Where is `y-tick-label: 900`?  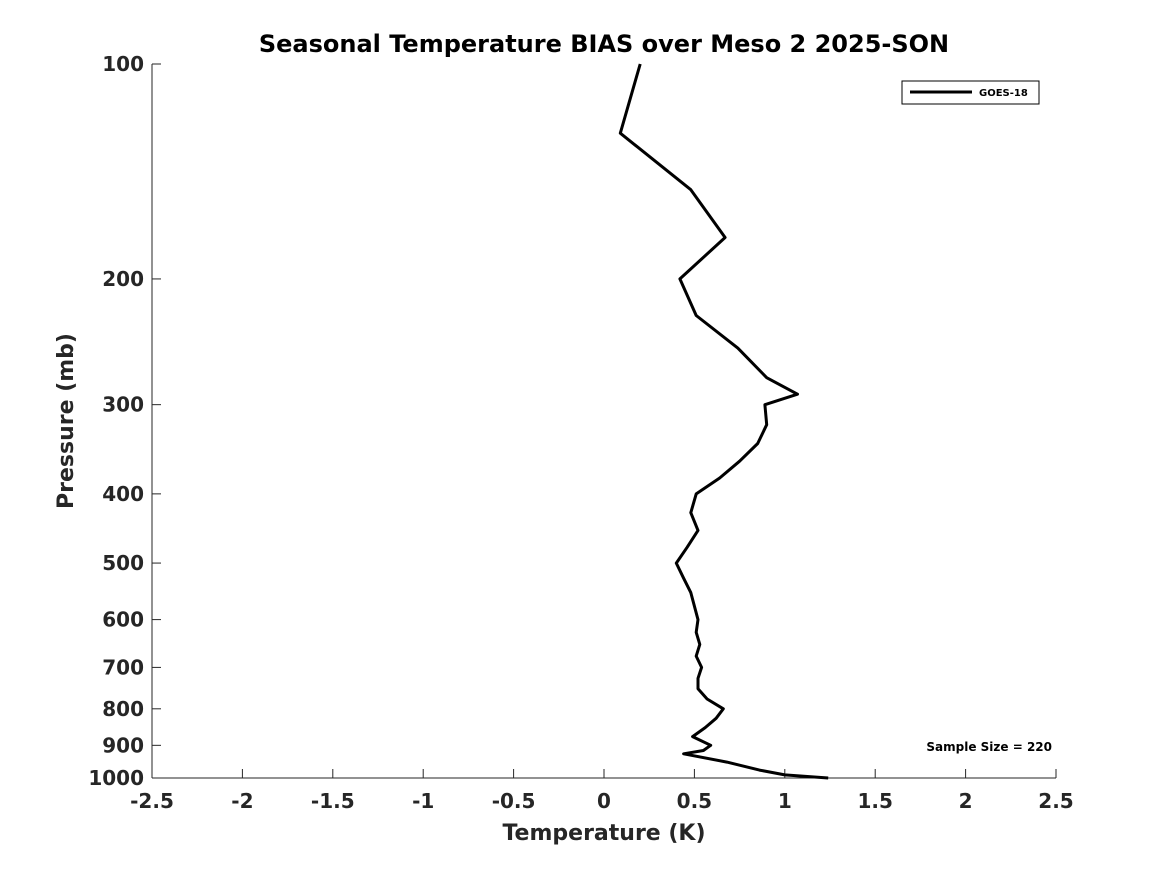
y-tick-label: 900 is located at coordinates (123, 745).